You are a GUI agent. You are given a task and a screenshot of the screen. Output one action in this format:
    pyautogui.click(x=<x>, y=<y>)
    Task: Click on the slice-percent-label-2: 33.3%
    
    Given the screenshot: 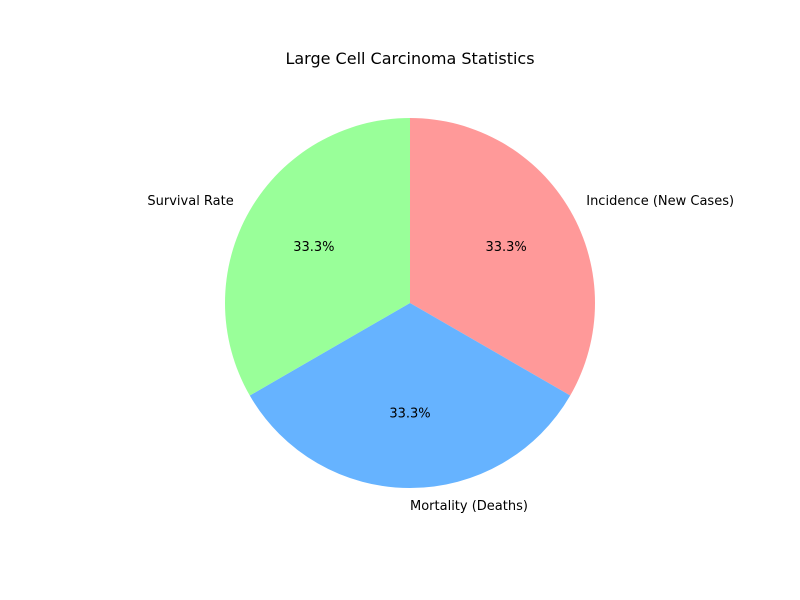 What is the action you would take?
    pyautogui.click(x=409, y=414)
    